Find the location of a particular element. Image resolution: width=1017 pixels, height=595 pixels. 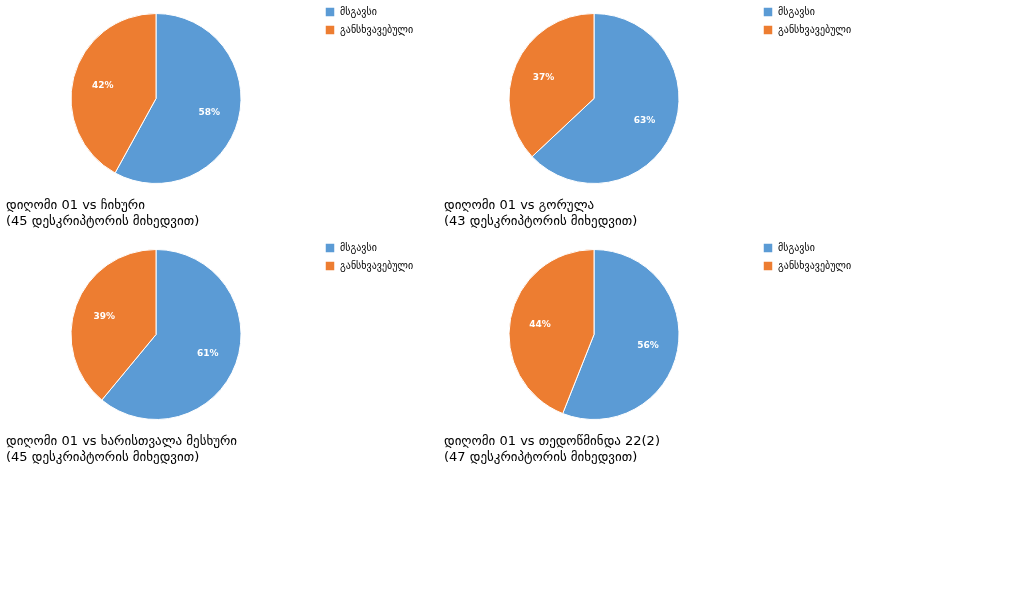

data-label: 61% is located at coordinates (207, 353).